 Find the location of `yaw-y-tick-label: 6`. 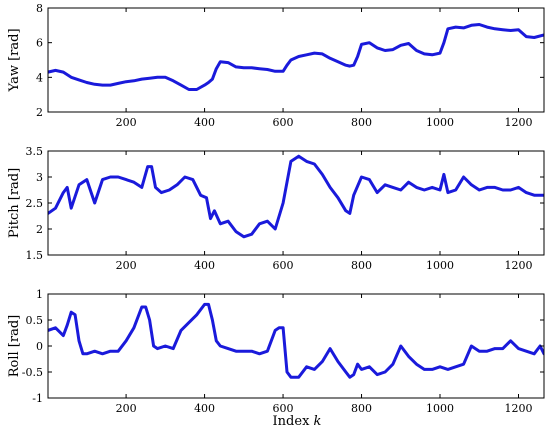

yaw-y-tick-label: 6 is located at coordinates (39, 43).